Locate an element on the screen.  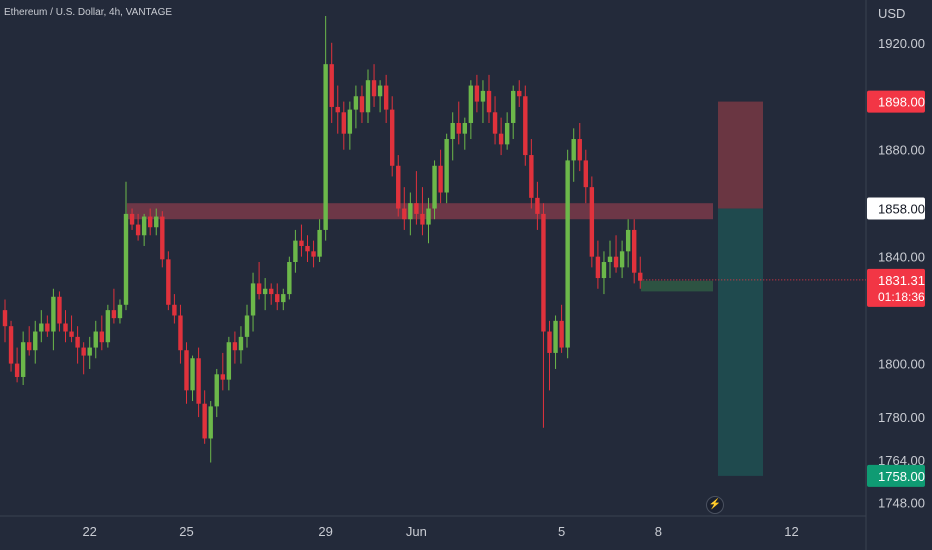
stop-loss-zone is located at coordinates (740, 155).